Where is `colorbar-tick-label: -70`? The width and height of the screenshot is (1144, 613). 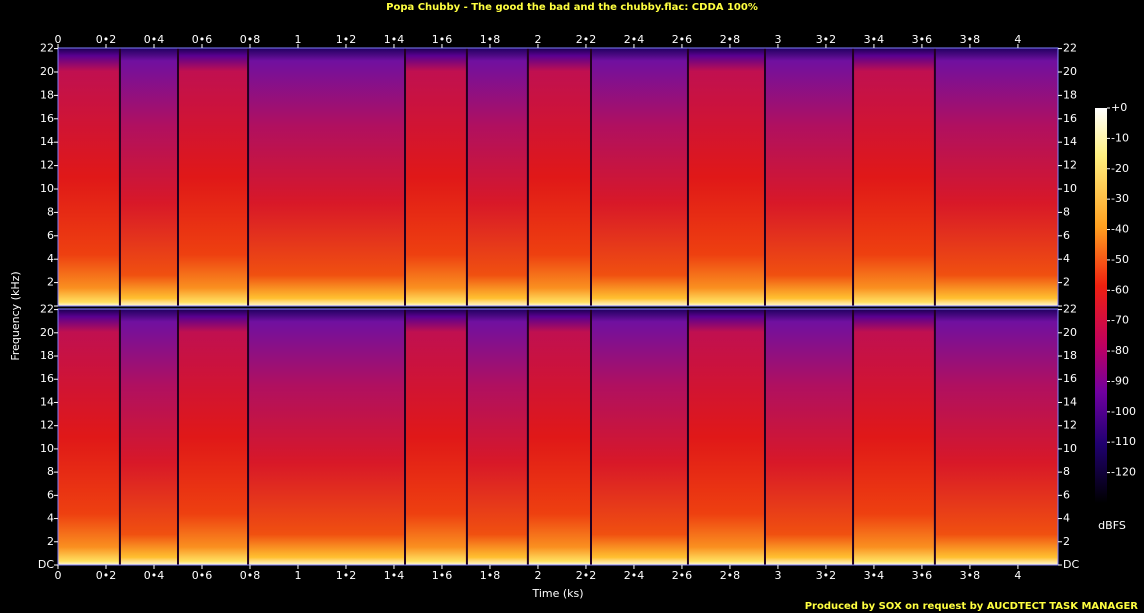
colorbar-tick-label: -70 is located at coordinates (1120, 320).